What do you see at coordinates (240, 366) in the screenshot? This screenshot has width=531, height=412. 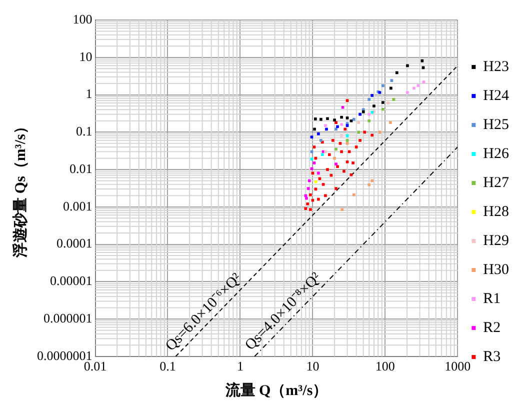 I see `x-tick-label: 1` at bounding box center [240, 366].